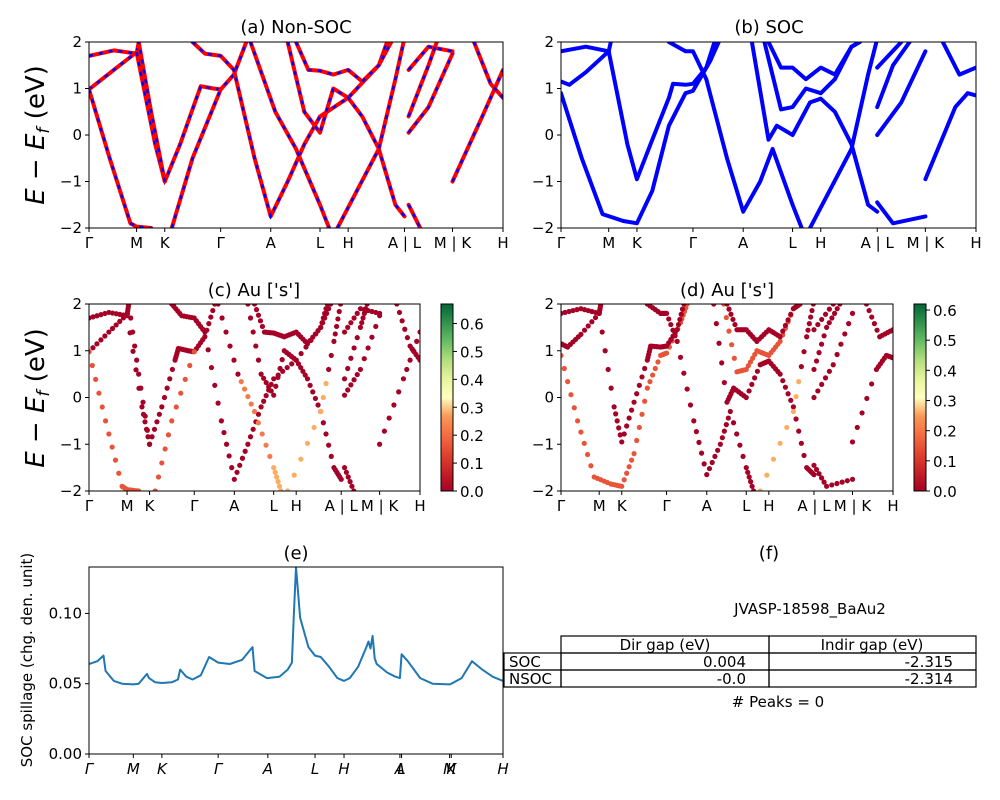 The image size is (1000, 800). What do you see at coordinates (608, 243) in the screenshot?
I see `xtick-label: M` at bounding box center [608, 243].